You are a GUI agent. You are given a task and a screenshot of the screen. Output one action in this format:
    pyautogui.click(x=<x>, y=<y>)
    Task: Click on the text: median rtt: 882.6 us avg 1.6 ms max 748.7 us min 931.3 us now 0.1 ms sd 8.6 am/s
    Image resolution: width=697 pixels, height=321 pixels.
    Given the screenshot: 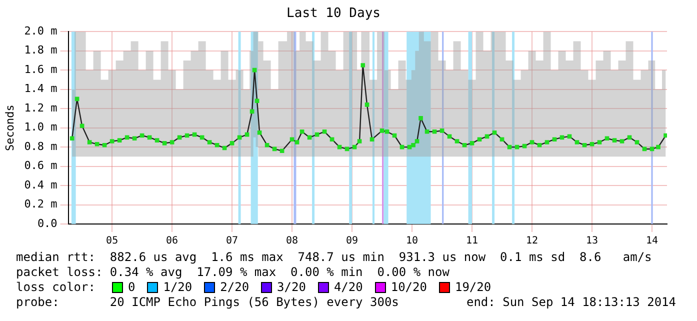 What is the action you would take?
    pyautogui.click(x=334, y=257)
    